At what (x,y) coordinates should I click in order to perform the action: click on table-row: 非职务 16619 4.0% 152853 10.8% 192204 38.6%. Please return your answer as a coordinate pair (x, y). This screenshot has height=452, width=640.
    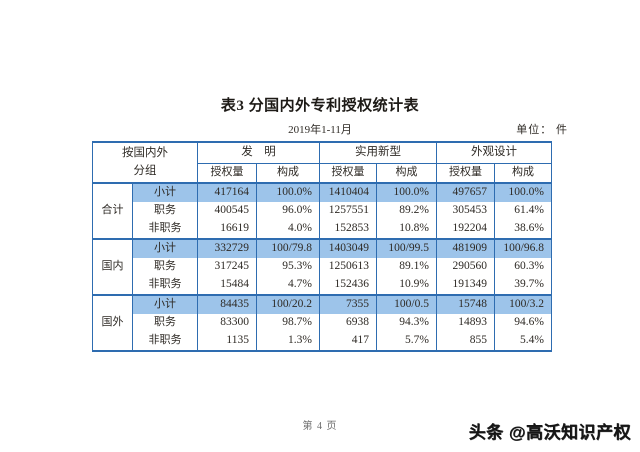
    Looking at the image, I should click on (322, 229).